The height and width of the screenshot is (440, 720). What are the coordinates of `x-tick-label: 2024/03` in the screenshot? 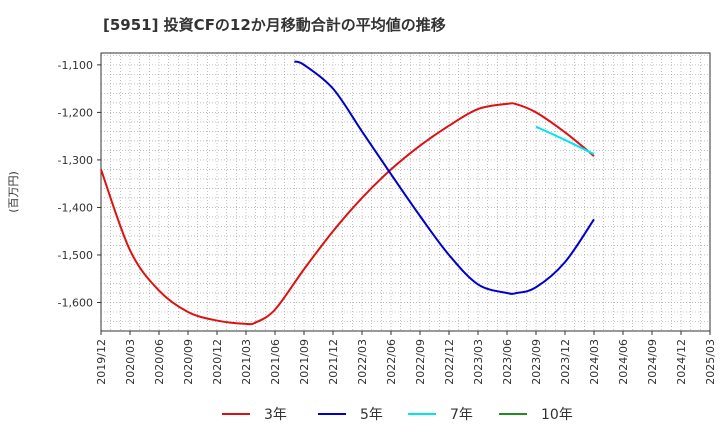 It's located at (594, 362).